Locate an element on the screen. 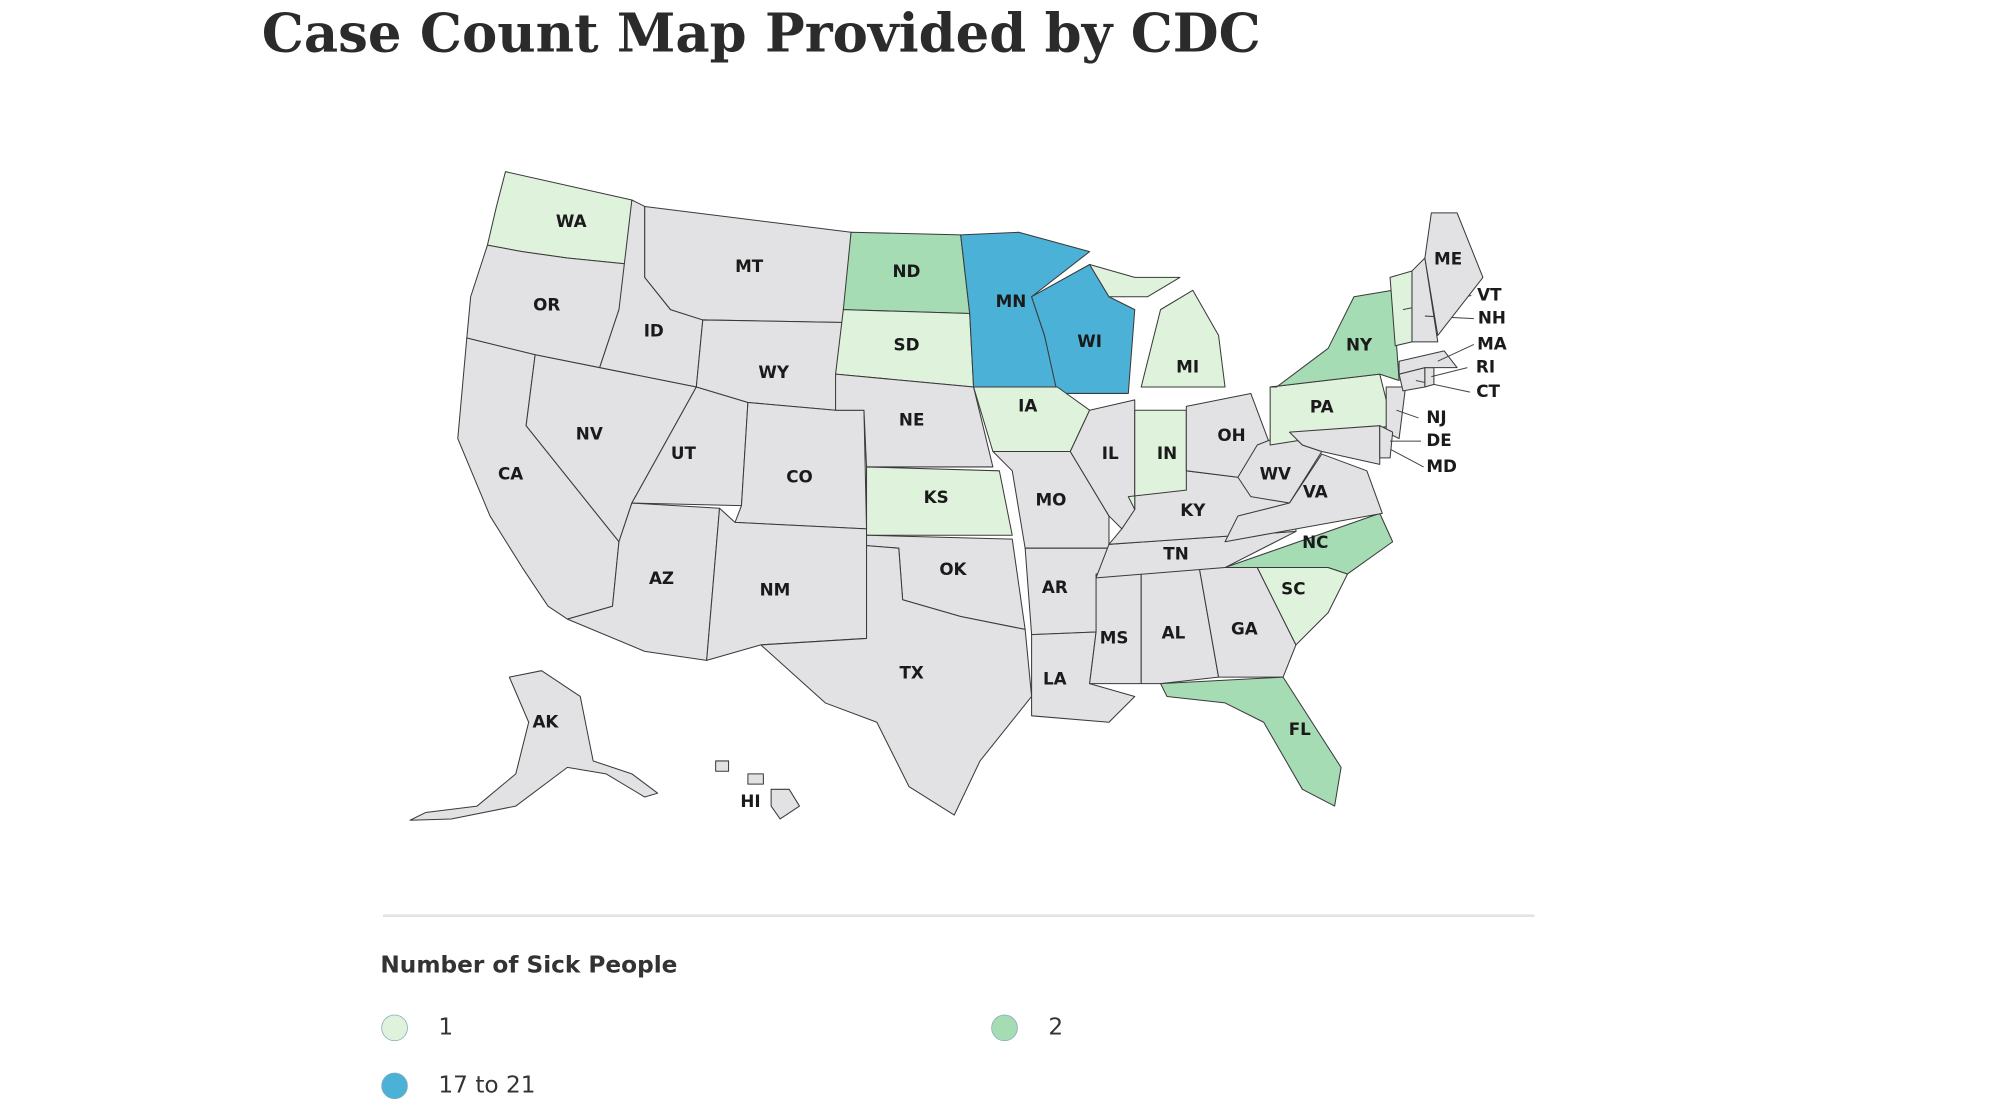 This screenshot has height=1117, width=2000. state-label: NV is located at coordinates (589, 434).